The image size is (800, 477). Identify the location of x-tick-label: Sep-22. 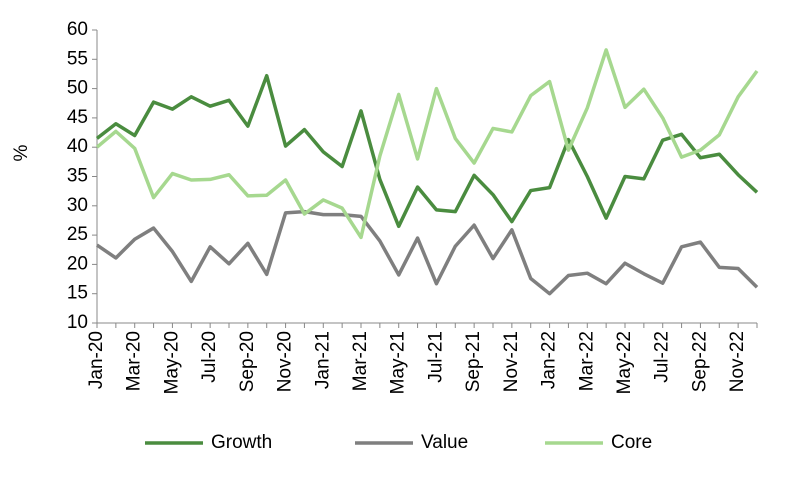
(699, 361).